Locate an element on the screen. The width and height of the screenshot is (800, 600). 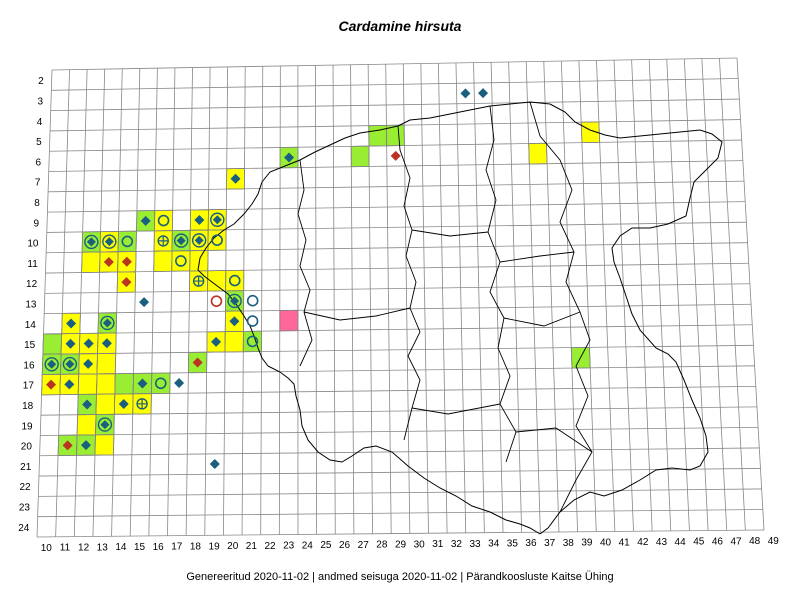
y-tick-label: 21 is located at coordinates (26, 467).